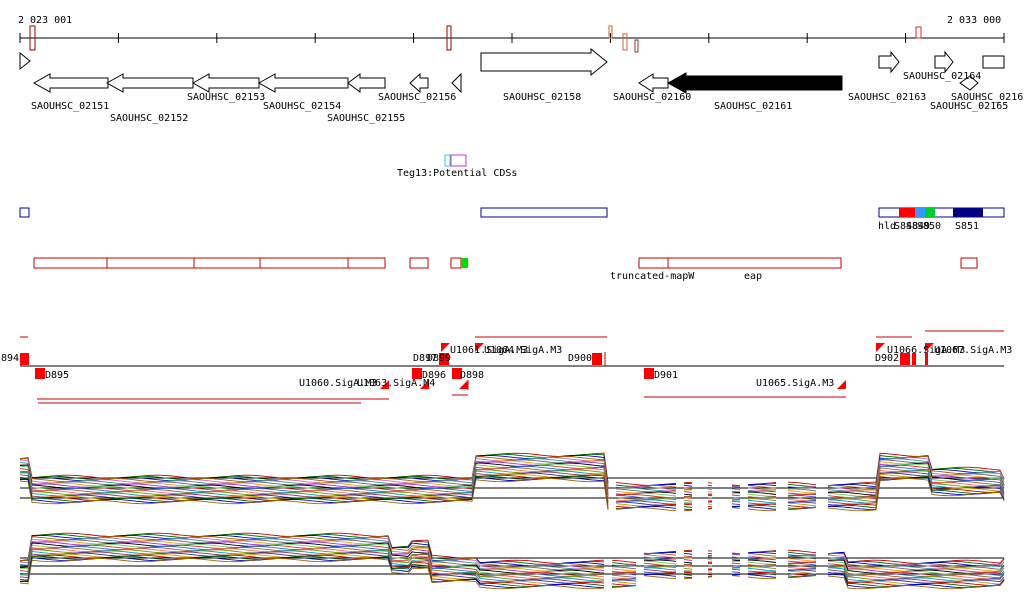 The image size is (1024, 611). I want to click on feature-label: S850, so click(929, 226).